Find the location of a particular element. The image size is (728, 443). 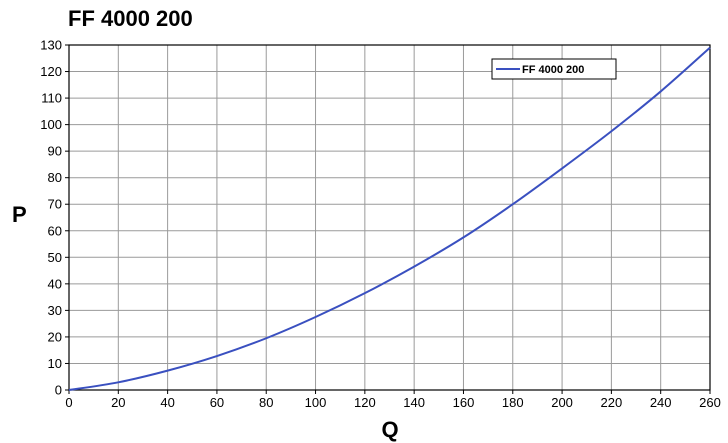

legend: FF 4000 200 is located at coordinates (554, 69).